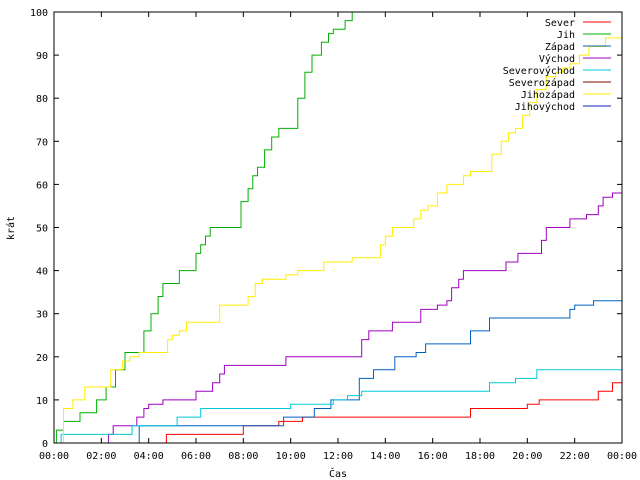  What do you see at coordinates (11, 228) in the screenshot?
I see `y-axis-label: krát` at bounding box center [11, 228].